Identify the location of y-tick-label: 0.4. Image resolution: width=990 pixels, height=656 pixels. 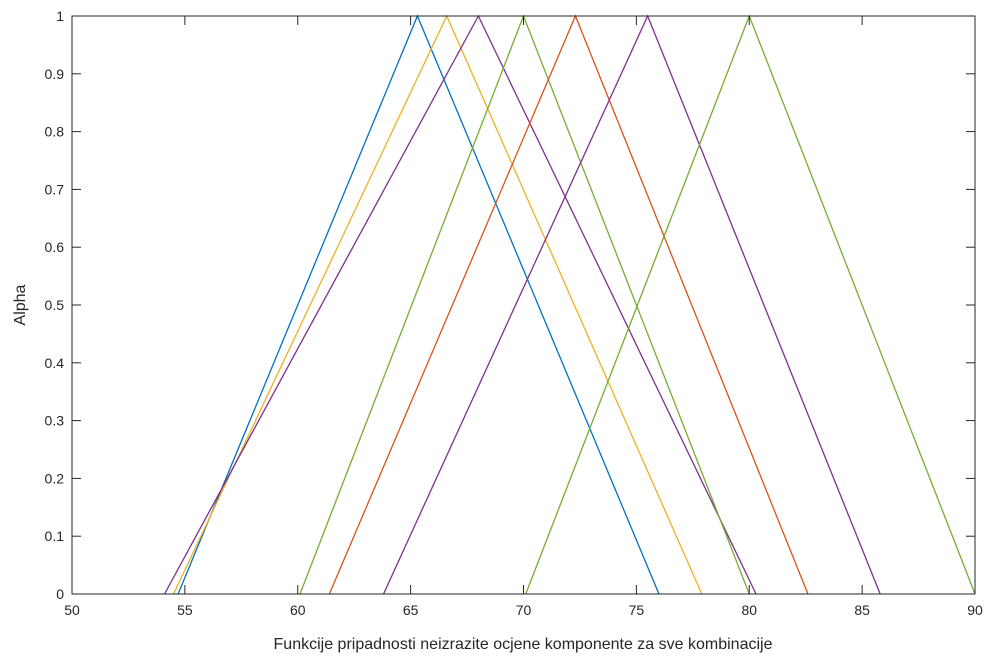
(55, 363).